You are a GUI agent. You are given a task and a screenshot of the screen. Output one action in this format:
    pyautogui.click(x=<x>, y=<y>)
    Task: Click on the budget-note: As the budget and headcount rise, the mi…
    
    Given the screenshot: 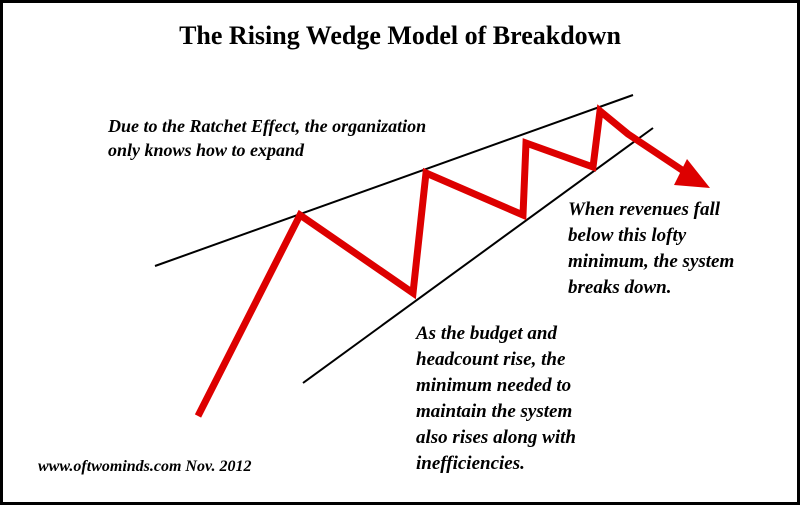 What is the action you would take?
    pyautogui.click(x=496, y=399)
    